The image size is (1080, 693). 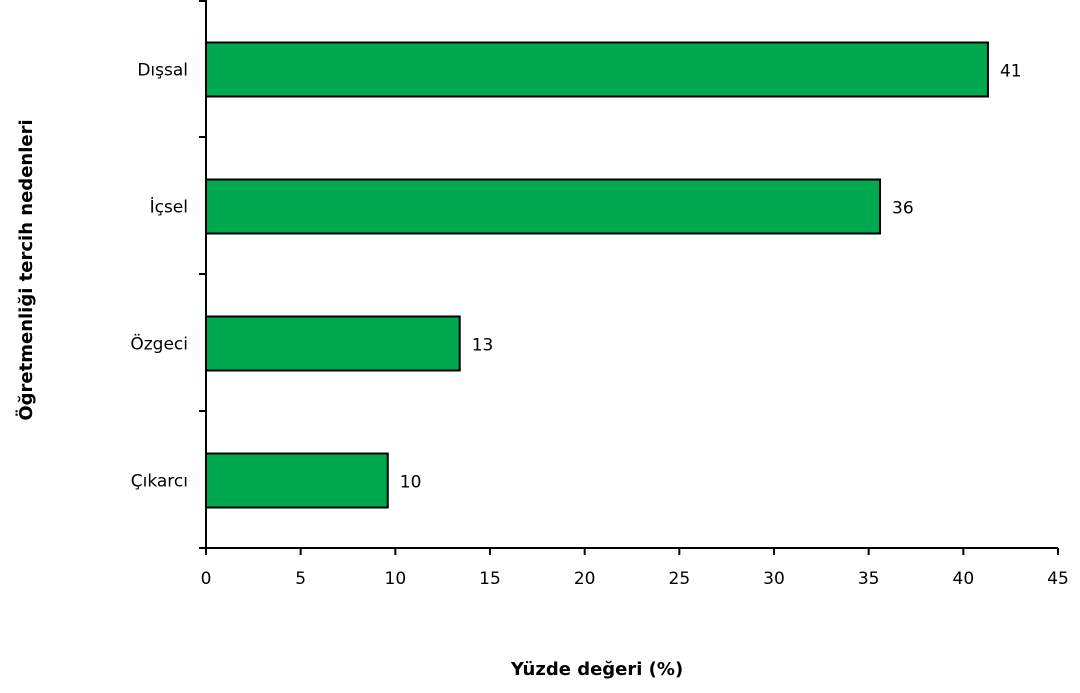 I want to click on x-tick-label: 40, so click(x=964, y=579).